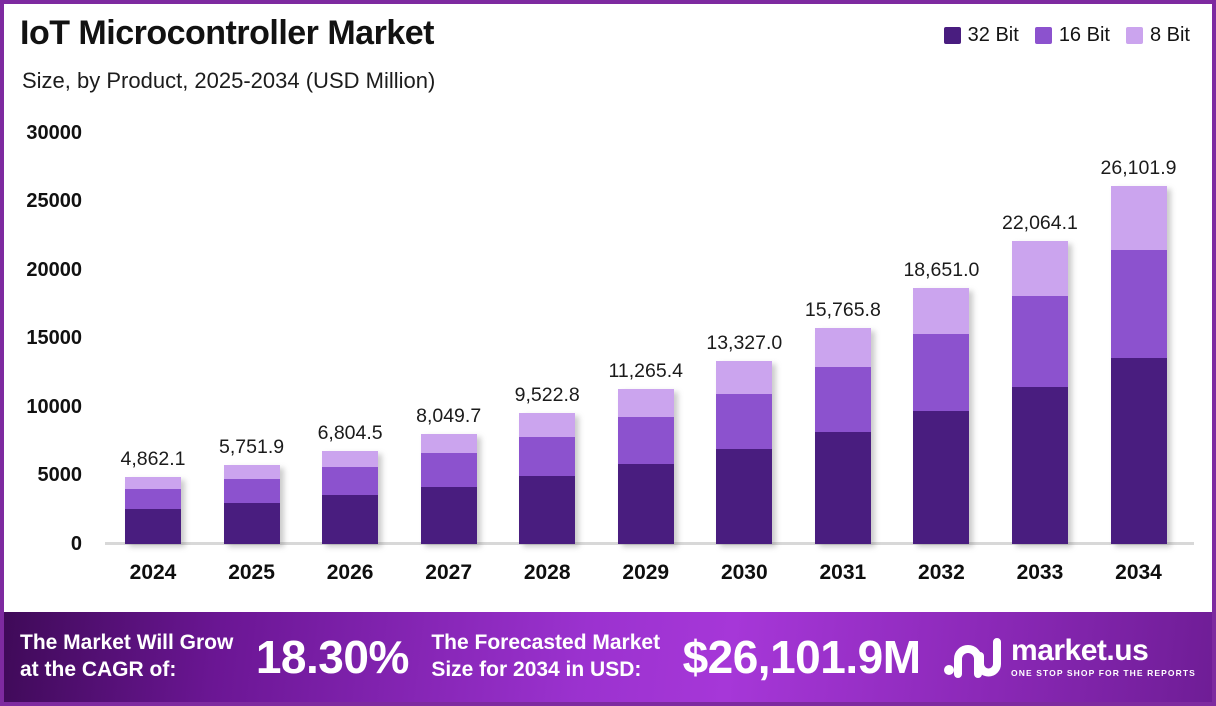 The height and width of the screenshot is (706, 1216). Describe the element at coordinates (54, 132) in the screenshot. I see `y-axis-tick-label: 30000` at that location.